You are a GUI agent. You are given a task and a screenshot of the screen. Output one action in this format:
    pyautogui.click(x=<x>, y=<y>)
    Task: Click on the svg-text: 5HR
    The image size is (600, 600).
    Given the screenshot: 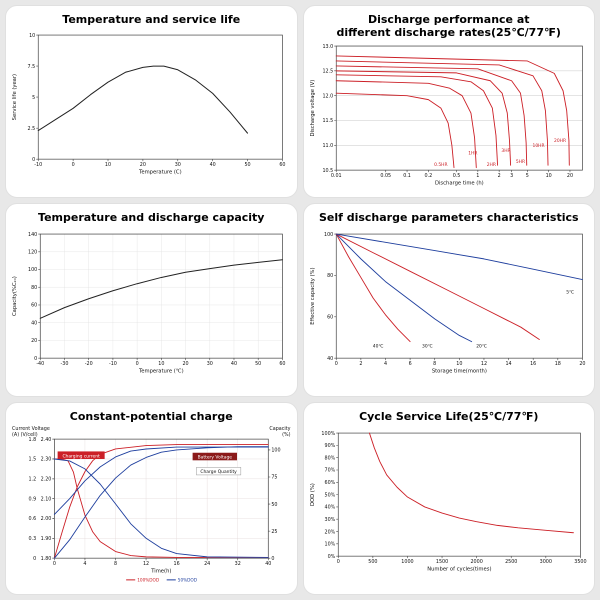 What is the action you would take?
    pyautogui.click(x=519, y=162)
    